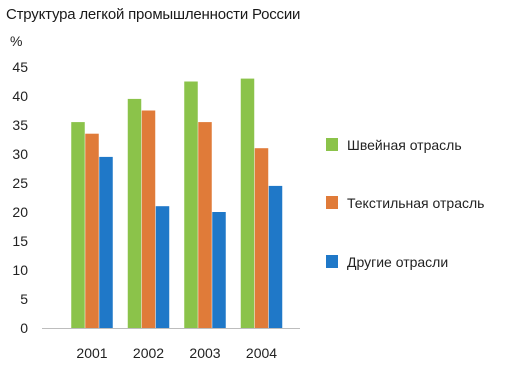 Image resolution: width=509 pixels, height=368 pixels. Describe the element at coordinates (397, 262) in the screenshot. I see `legend-label: Другие отрасли` at that location.